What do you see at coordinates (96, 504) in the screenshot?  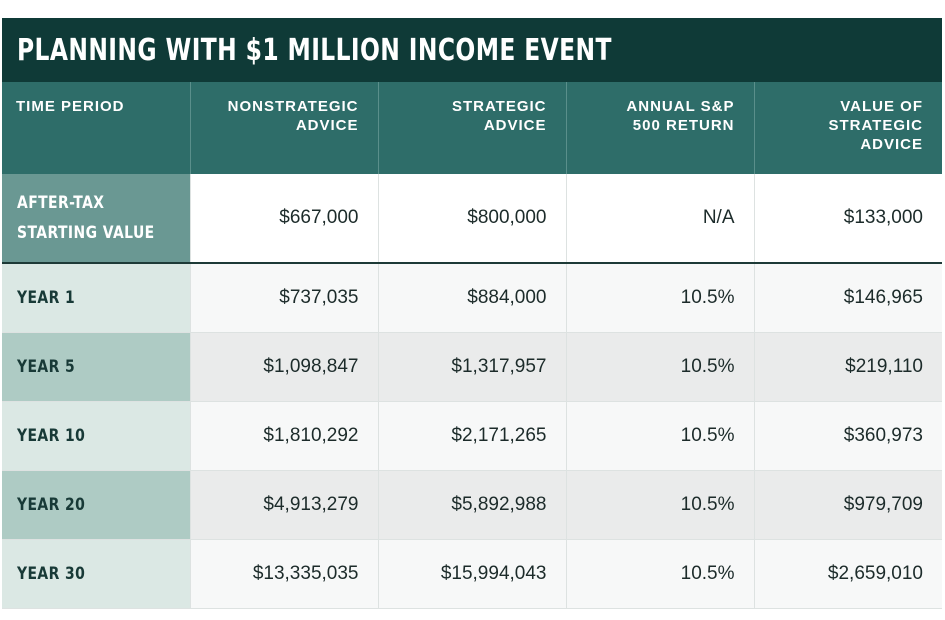 I see `row-label: YEAR 20` at bounding box center [96, 504].